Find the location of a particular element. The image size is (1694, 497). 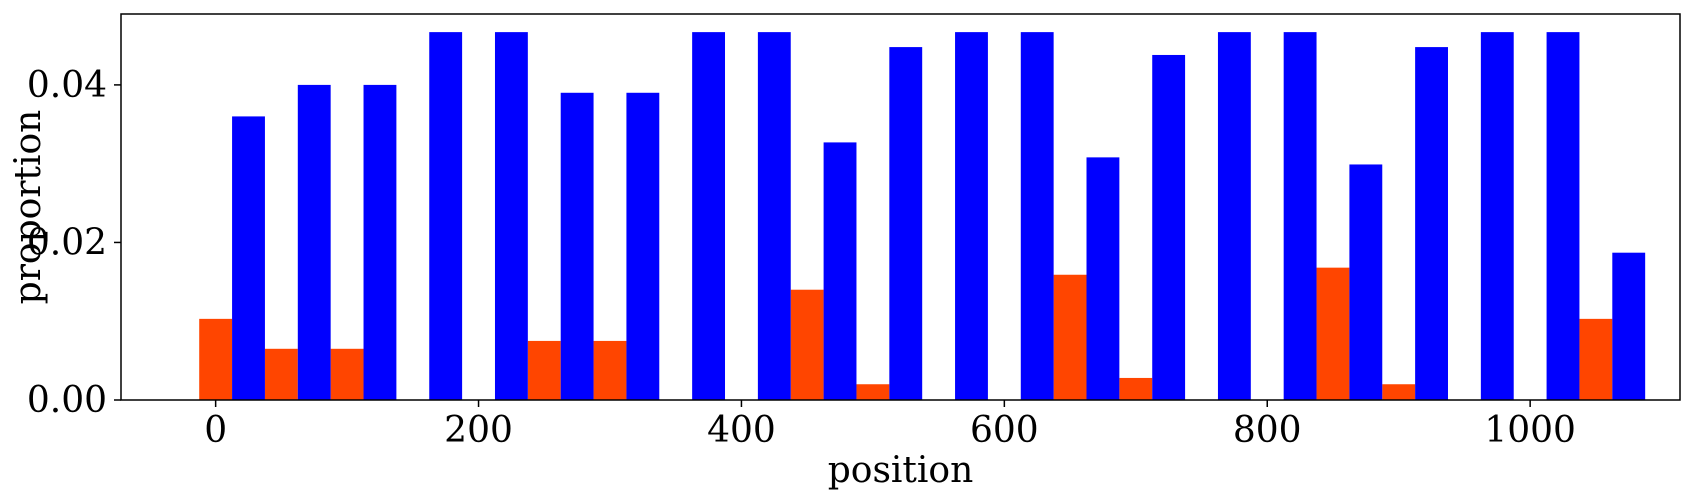

x-axis-label: position is located at coordinates (901, 470).